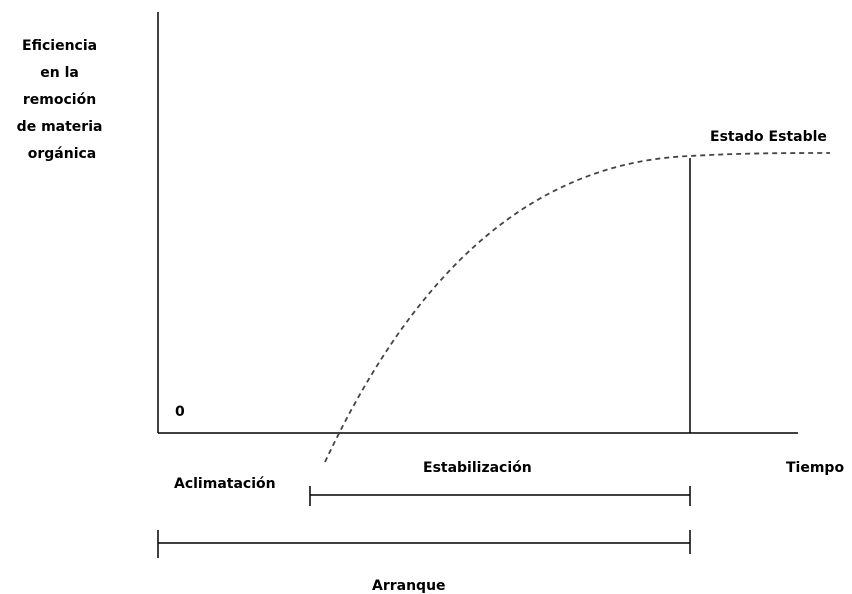 Image resolution: width=852 pixels, height=594 pixels. Describe the element at coordinates (409, 586) in the screenshot. I see `startup-label: Arranque` at that location.